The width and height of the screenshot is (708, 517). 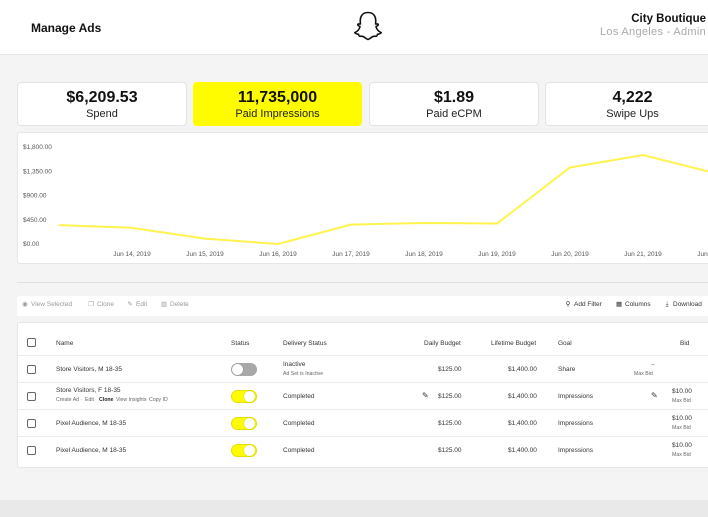 I want to click on metric-label: Paid eCPM, so click(x=454, y=114).